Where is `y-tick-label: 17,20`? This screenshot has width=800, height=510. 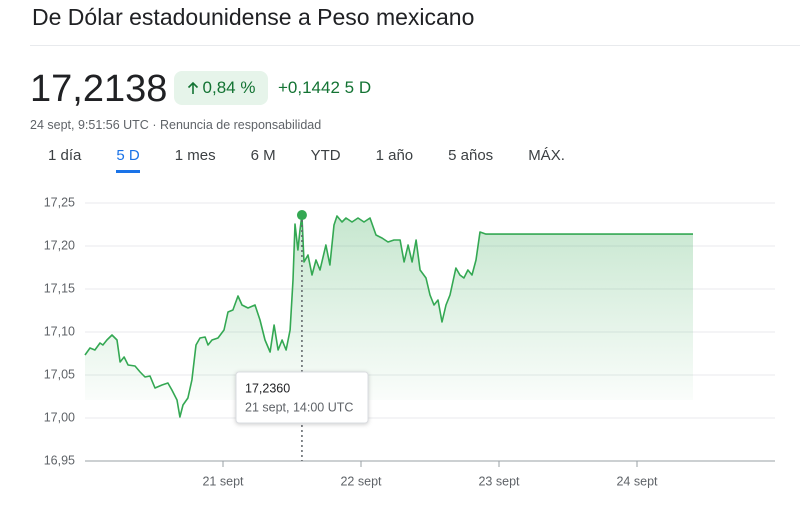
y-tick-label: 17,20 is located at coordinates (59, 245).